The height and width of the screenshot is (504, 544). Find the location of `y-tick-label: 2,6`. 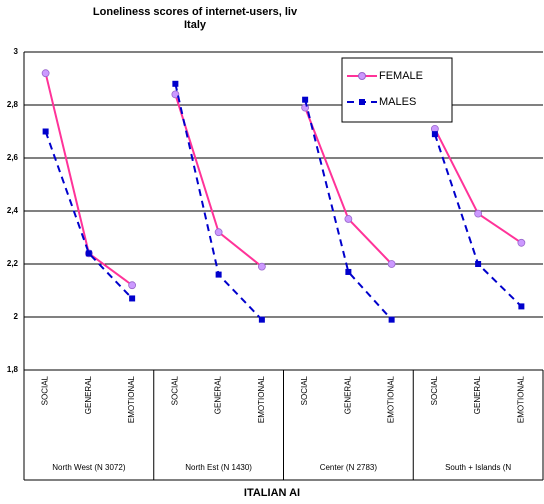

y-tick-label: 2,6 is located at coordinates (13, 157).